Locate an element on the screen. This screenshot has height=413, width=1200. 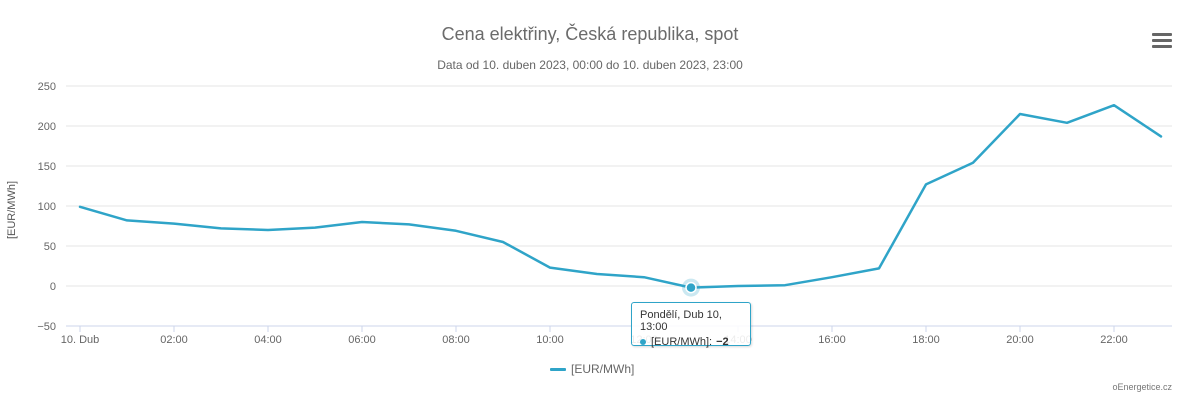
legend-swatch is located at coordinates (558, 369).